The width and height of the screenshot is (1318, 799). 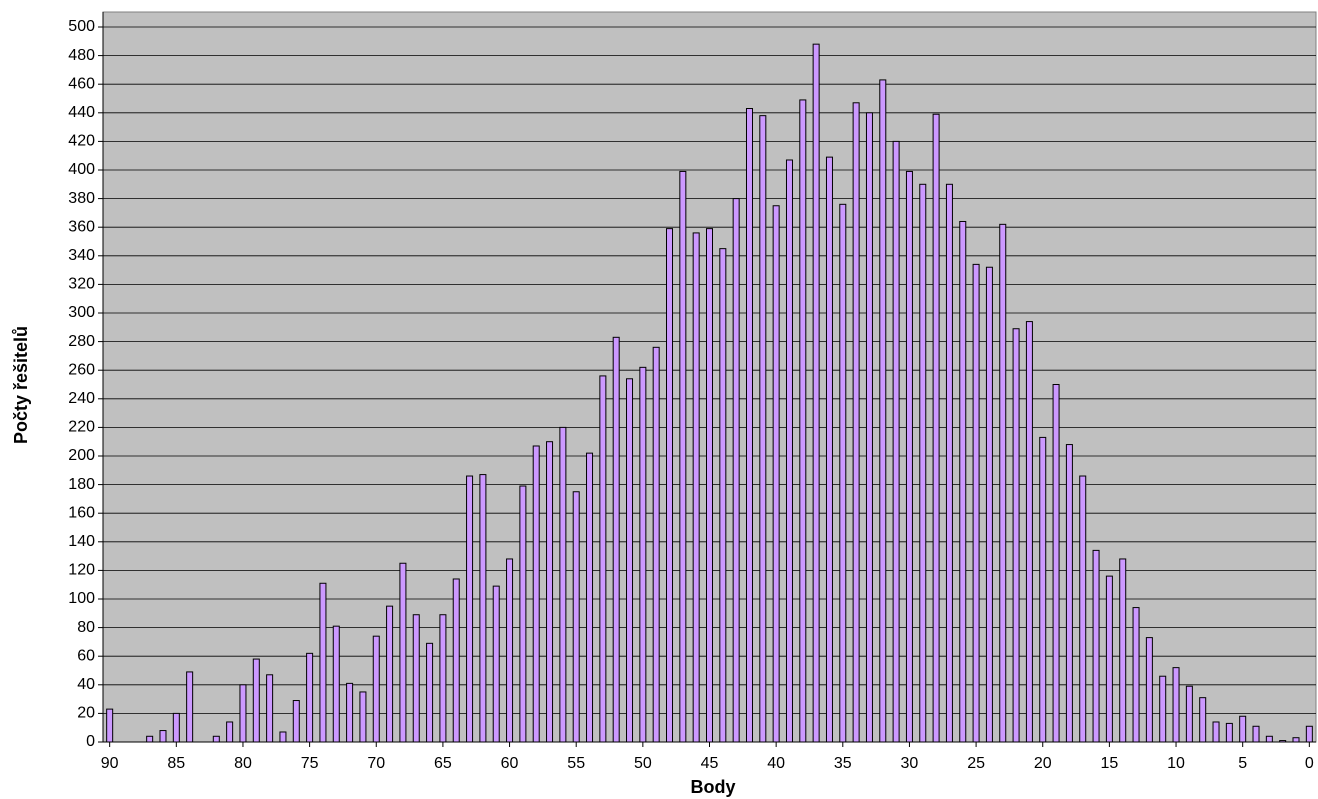 What do you see at coordinates (81, 541) in the screenshot?
I see `y-tick-label: 140` at bounding box center [81, 541].